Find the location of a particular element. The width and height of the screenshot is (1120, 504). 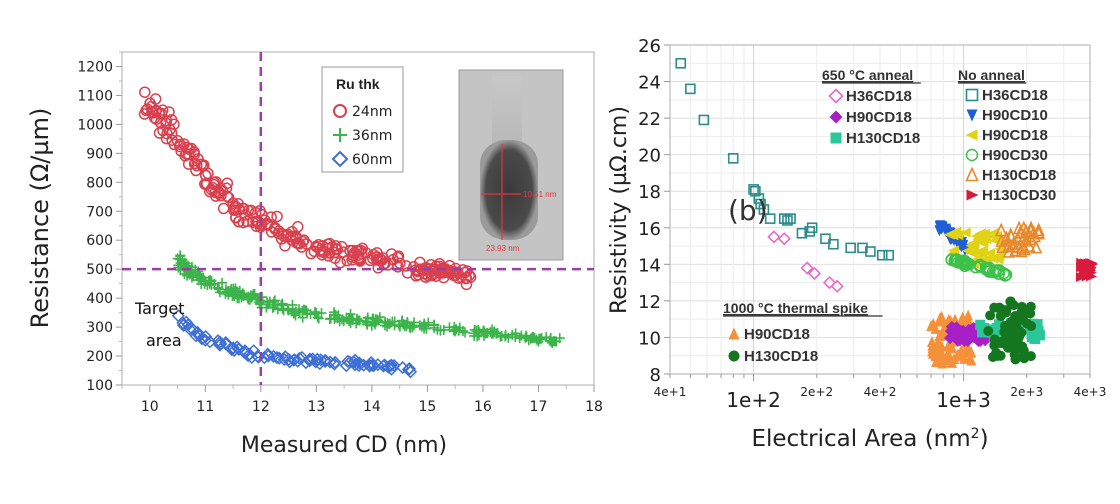

x-tick-label: 2e+3 is located at coordinates (1026, 392).